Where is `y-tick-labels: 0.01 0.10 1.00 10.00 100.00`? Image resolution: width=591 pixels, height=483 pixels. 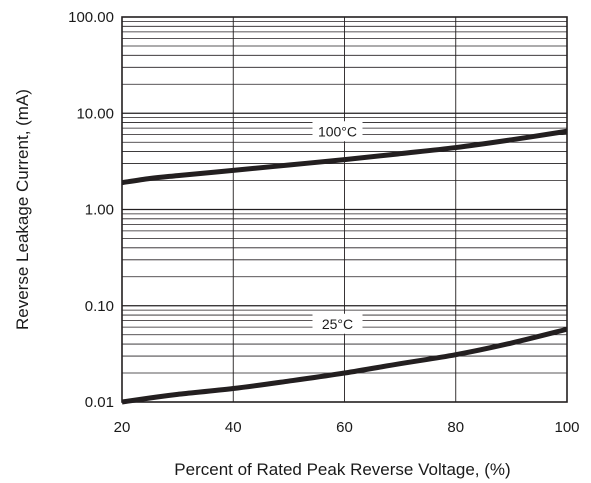 y-tick-labels: 0.01 0.10 1.00 10.00 100.00 is located at coordinates (91, 210).